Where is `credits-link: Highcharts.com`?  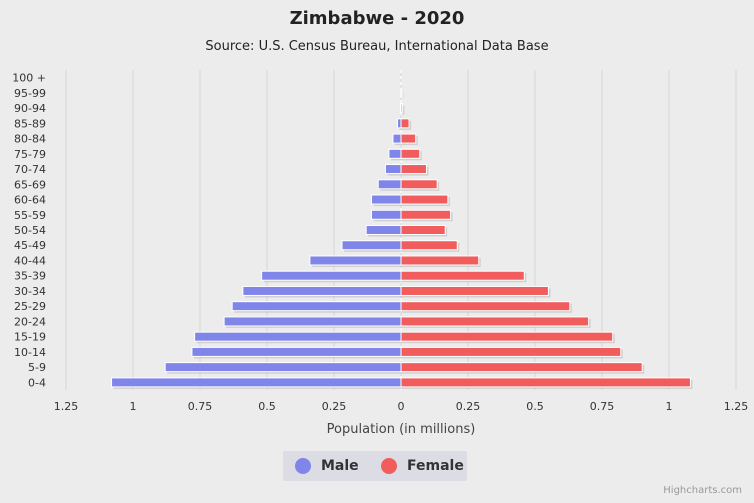
credits-link: Highcharts.com is located at coordinates (702, 490).